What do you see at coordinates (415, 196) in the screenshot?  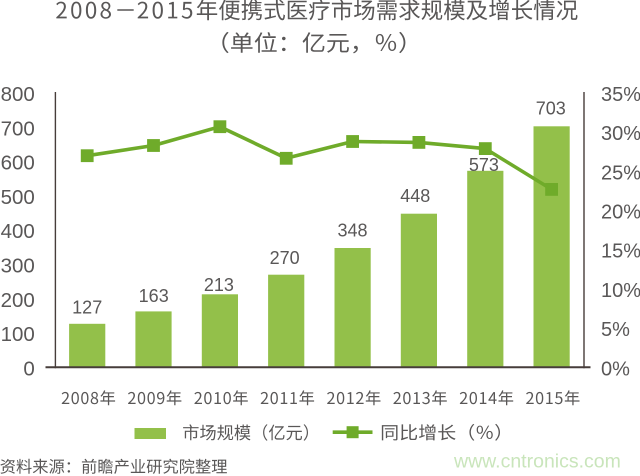 I see `svg-text: 448` at bounding box center [415, 196].